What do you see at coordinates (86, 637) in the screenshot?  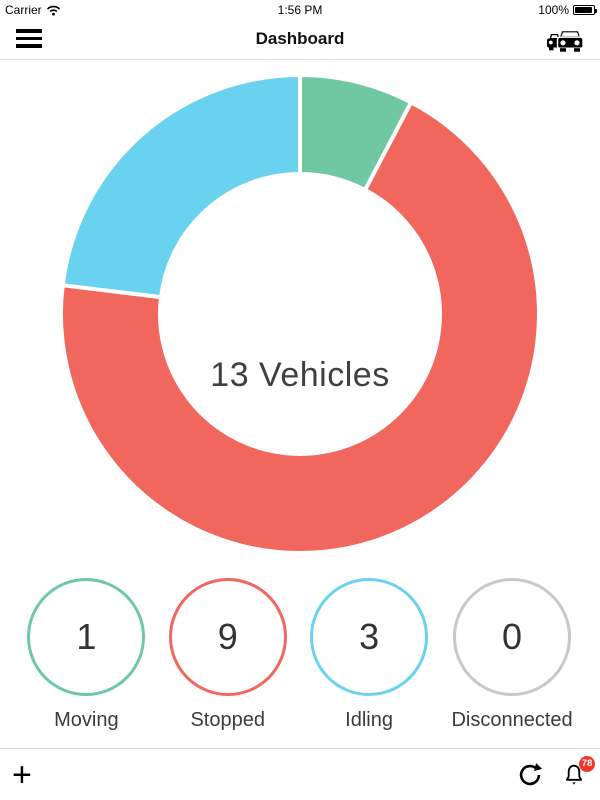 I see `moving-count-circle: 1` at bounding box center [86, 637].